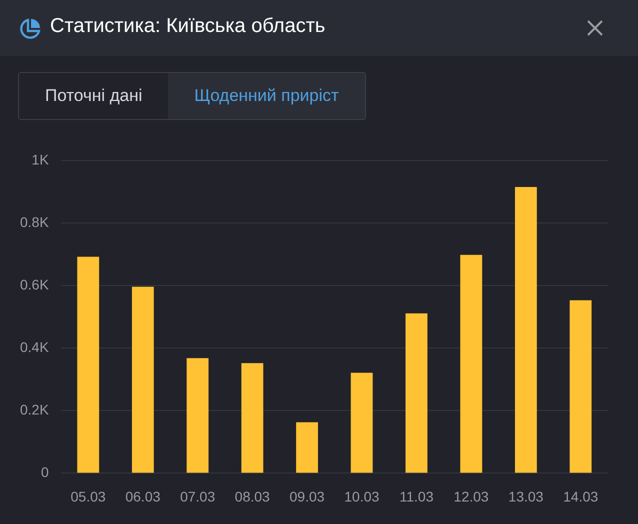 The image size is (638, 524). Describe the element at coordinates (35, 346) in the screenshot. I see `y-tick-label: 0.4K` at that location.